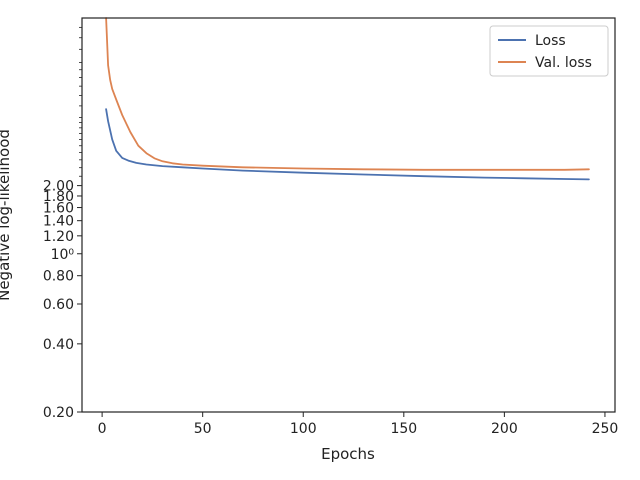 Image resolution: width=640 pixels, height=480 pixels. Describe the element at coordinates (605, 429) in the screenshot. I see `x-tick-label: 250` at that location.